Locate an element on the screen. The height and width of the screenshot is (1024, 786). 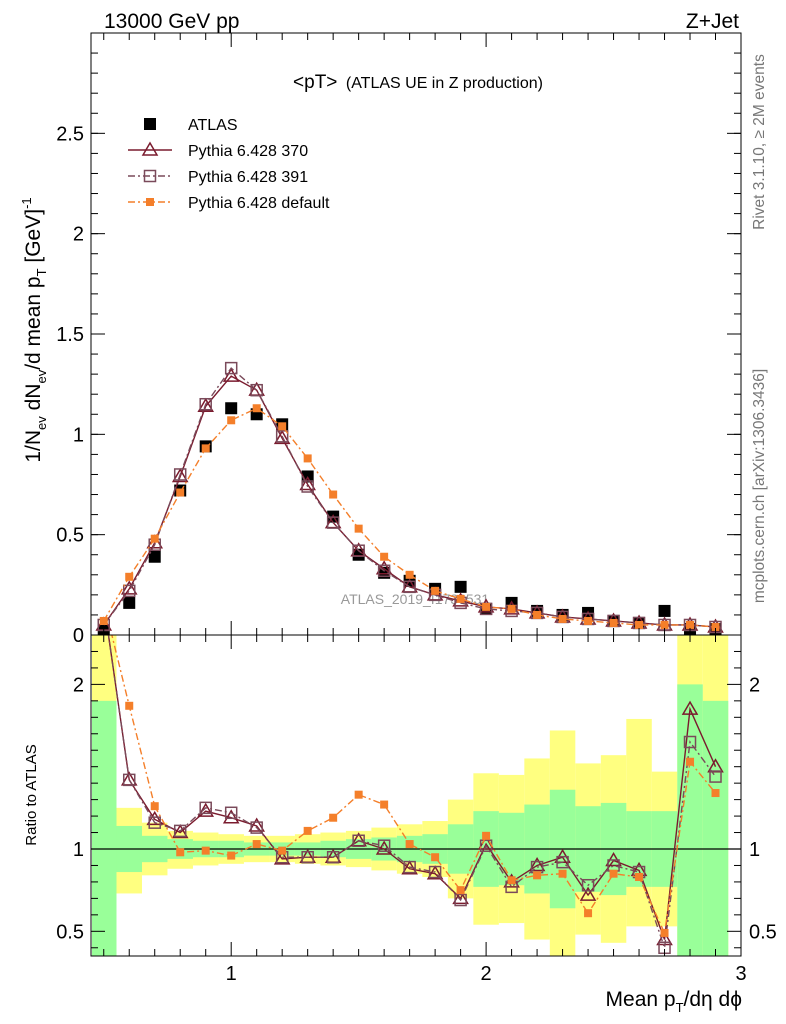
rivet-label: Rivet 3.1.10, ≥ 2M events is located at coordinates (759, 142).